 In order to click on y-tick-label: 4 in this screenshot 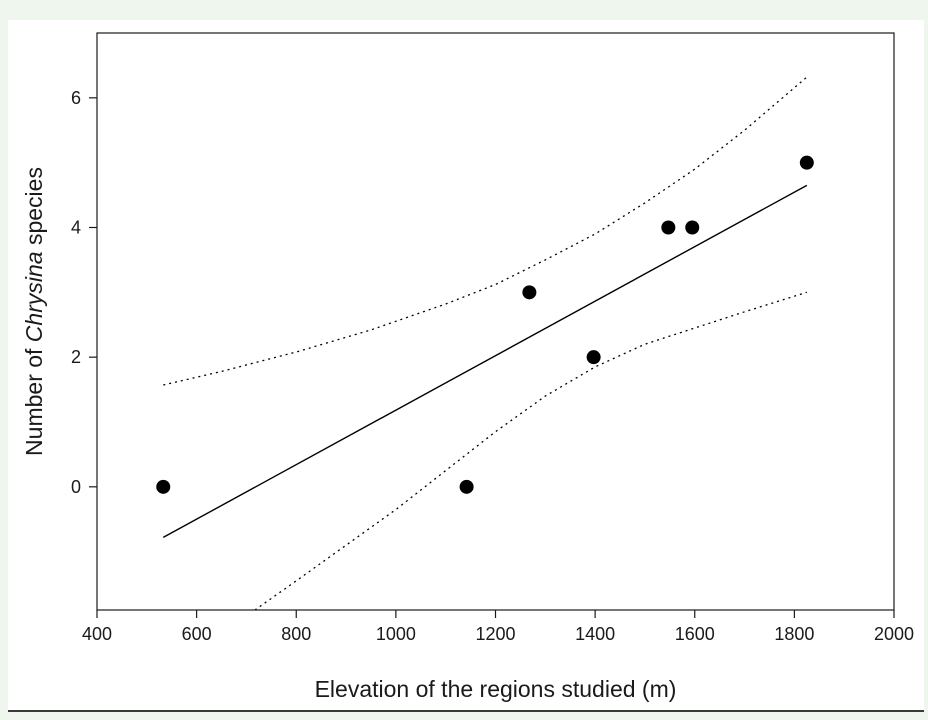, I will do `click(76, 227)`.